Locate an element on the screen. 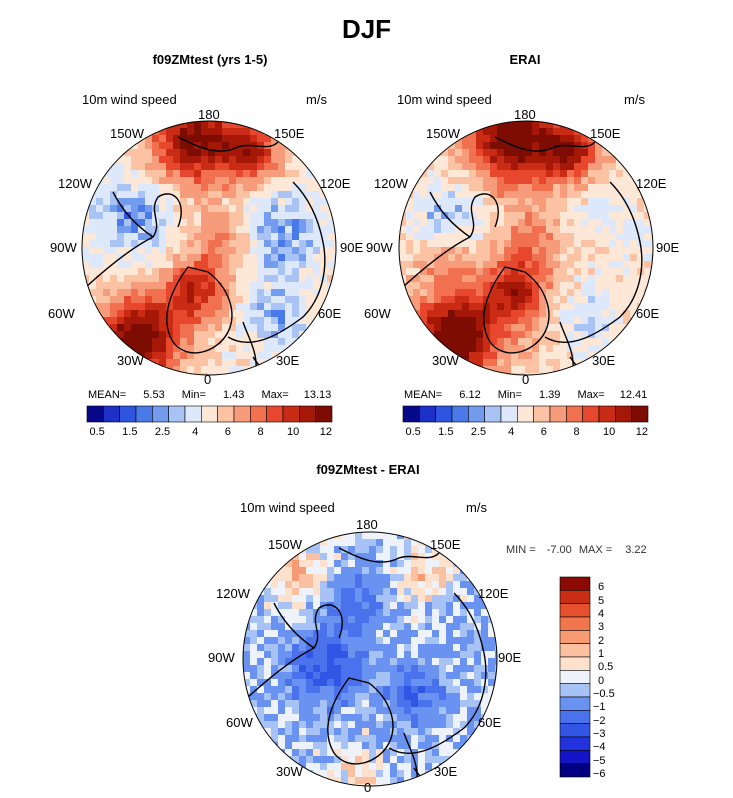 The height and width of the screenshot is (798, 733). map-boundary is located at coordinates (526, 248).